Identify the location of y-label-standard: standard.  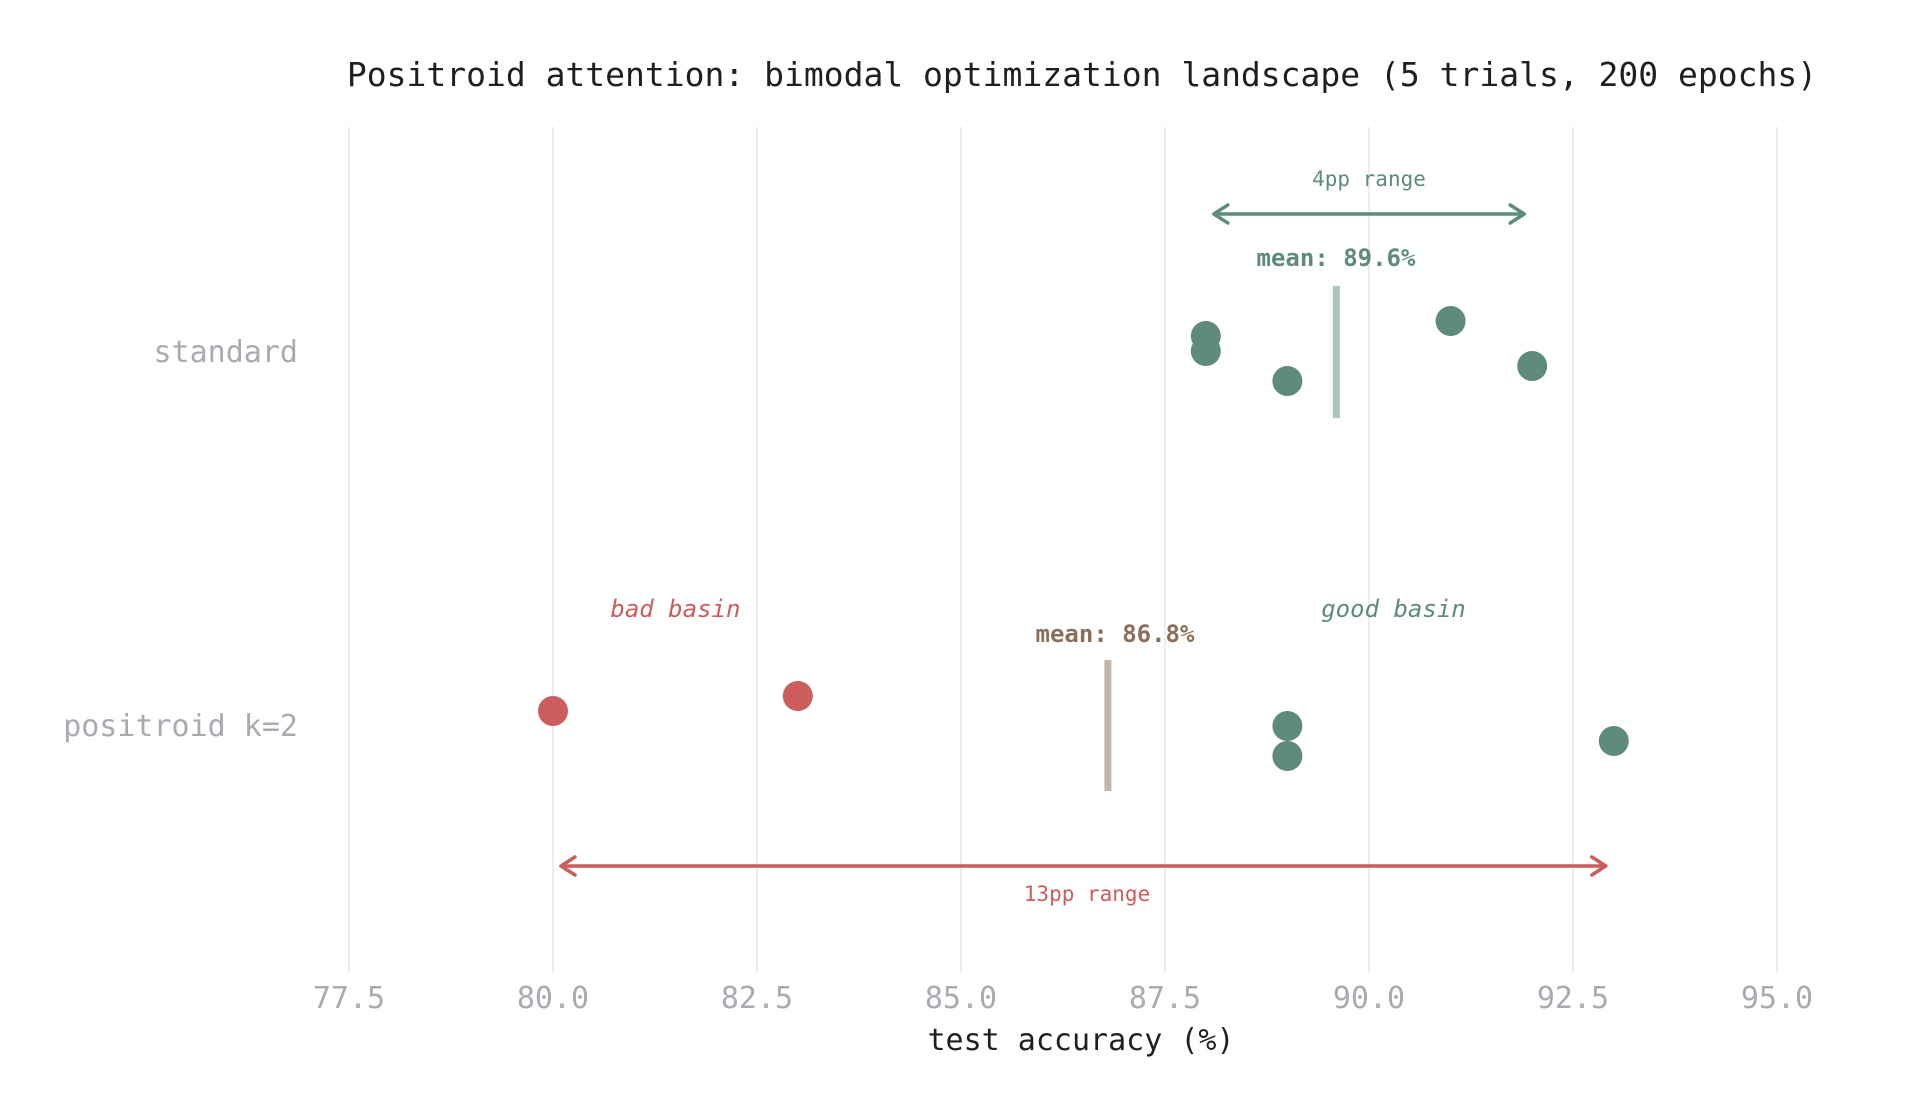
(226, 352).